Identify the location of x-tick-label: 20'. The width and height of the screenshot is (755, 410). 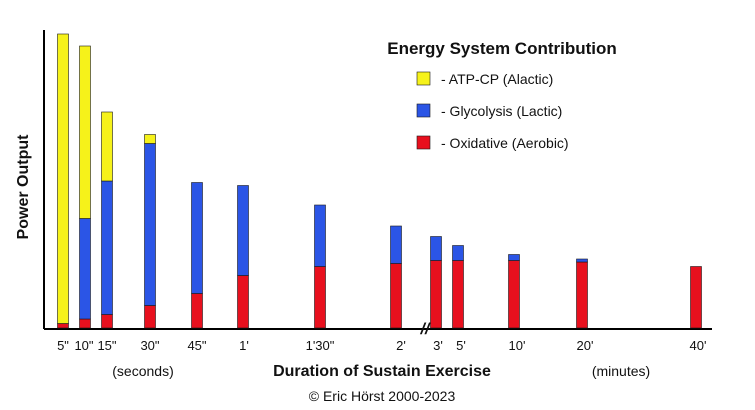
(585, 345).